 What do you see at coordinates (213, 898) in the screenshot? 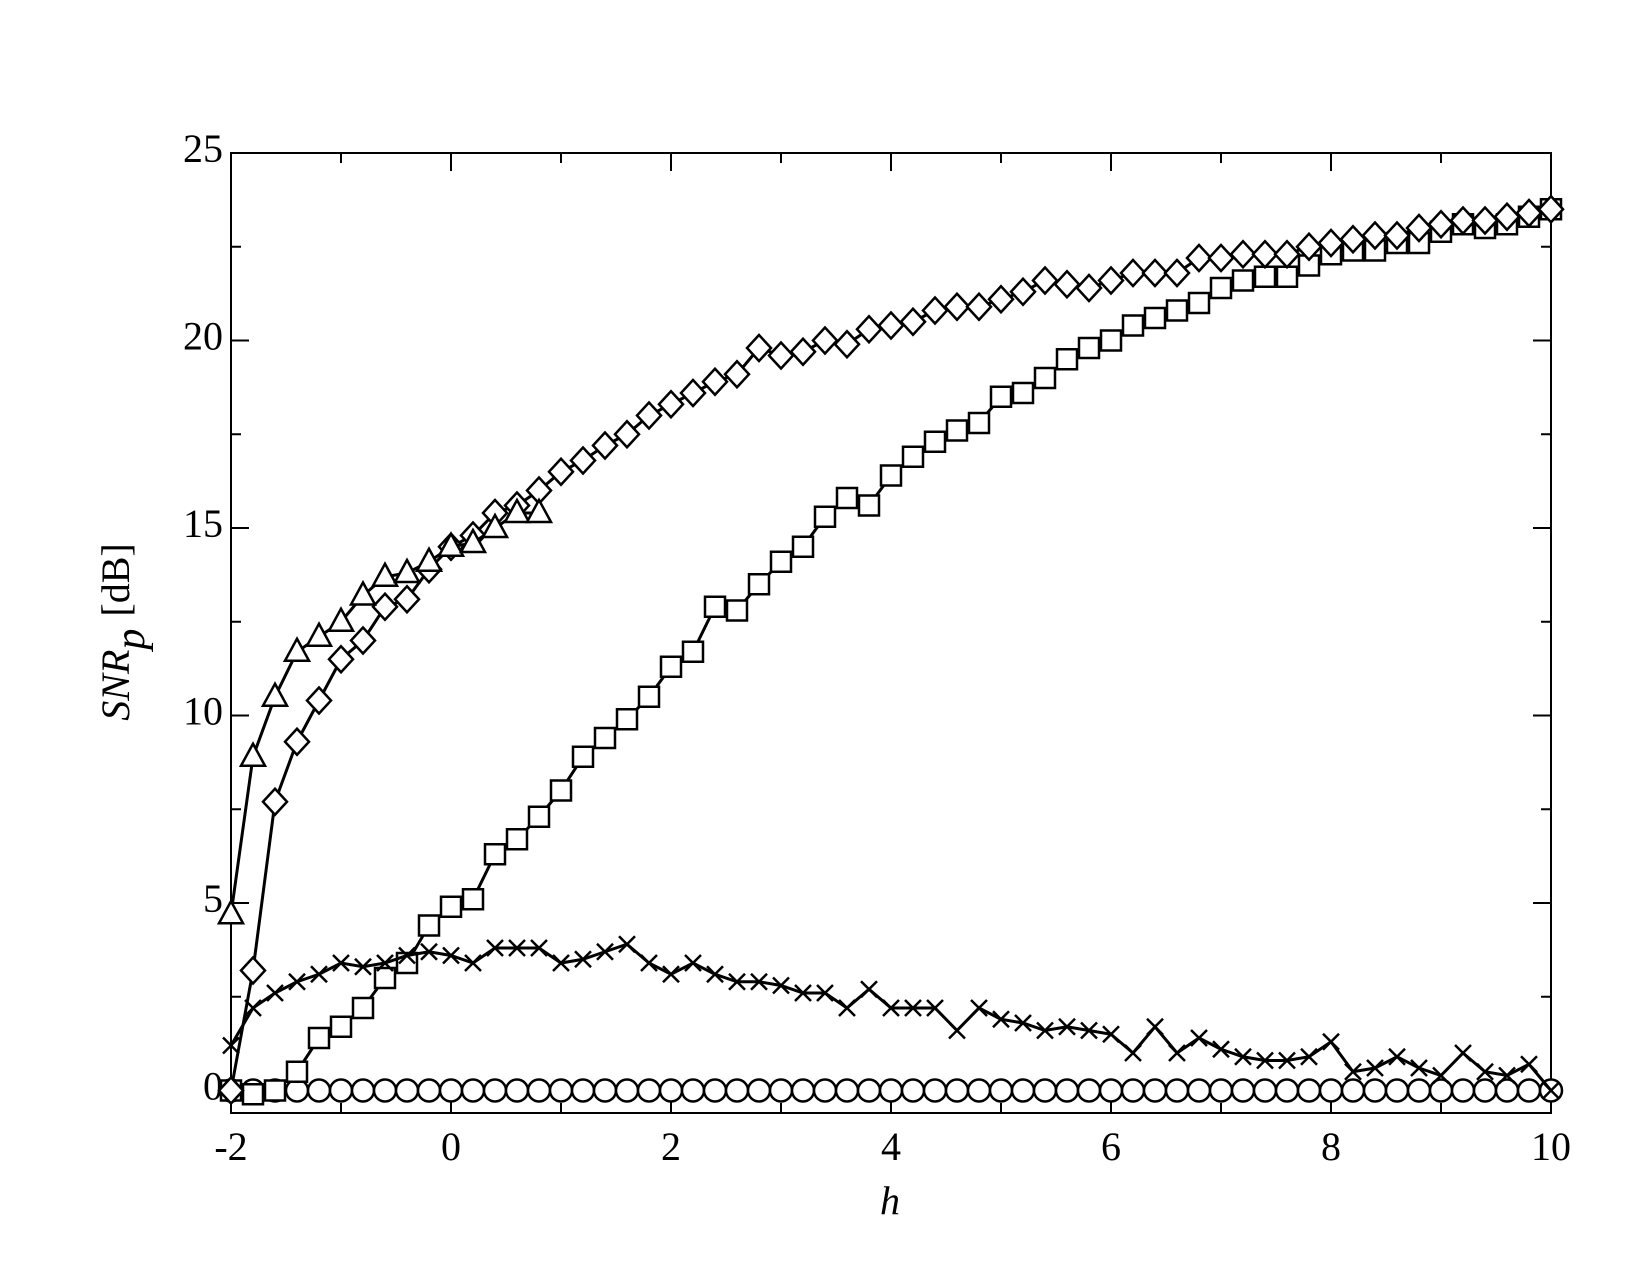
I see `y-tick-label: 5` at bounding box center [213, 898].